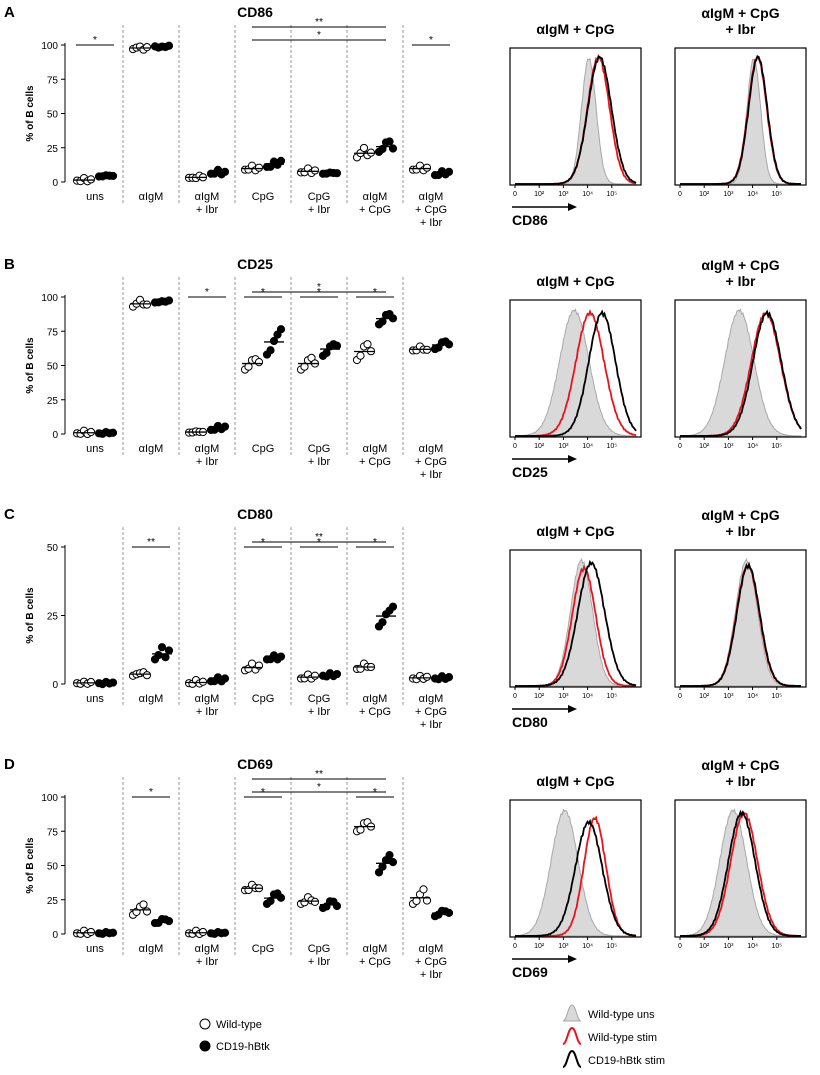  Describe the element at coordinates (49, 798) in the screenshot. I see `y-tick-label: 100` at that location.